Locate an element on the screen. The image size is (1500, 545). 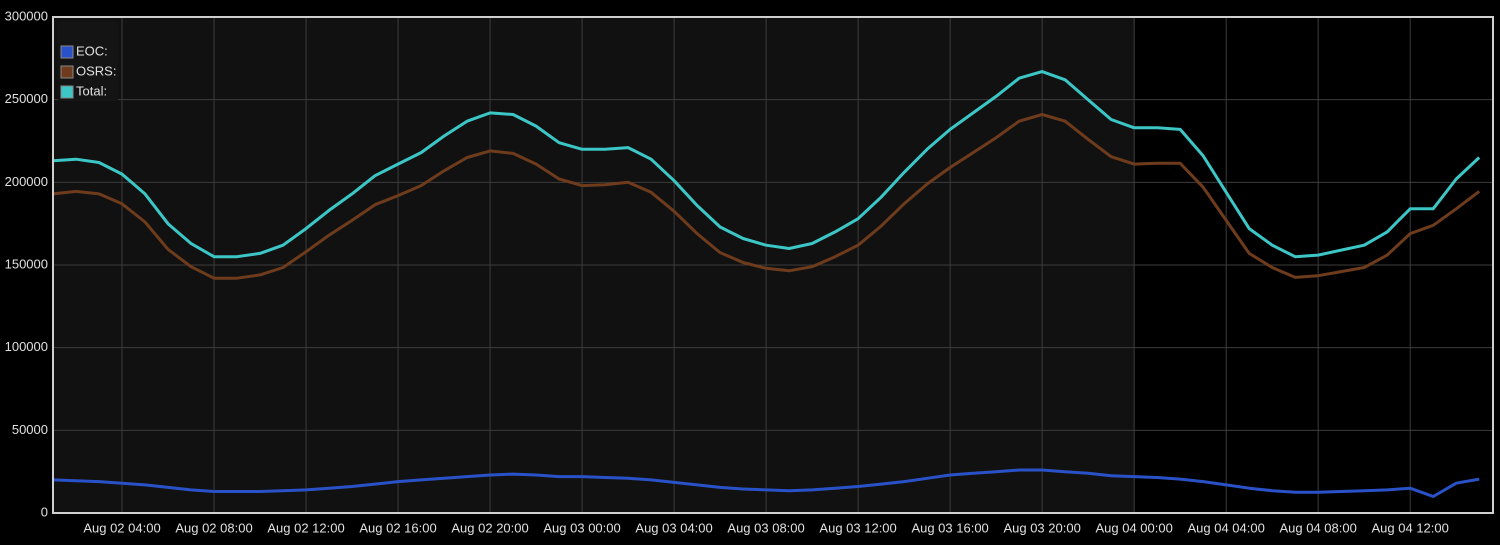
x-tick-label: Aug 03 08:00 is located at coordinates (765, 527).